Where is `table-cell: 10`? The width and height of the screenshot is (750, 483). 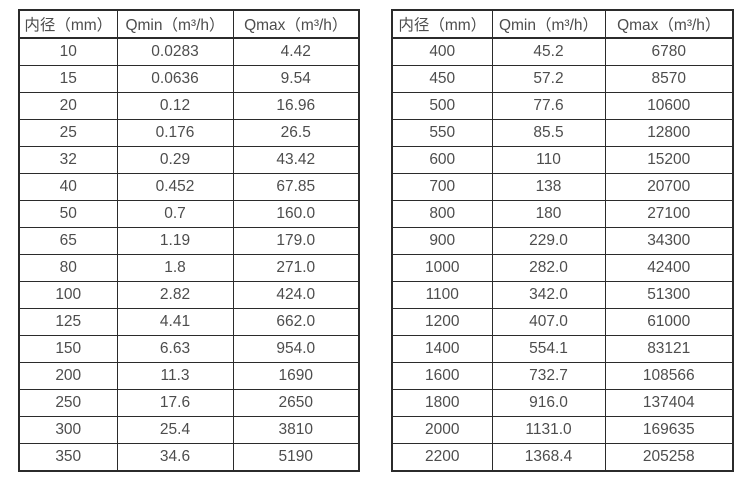
table-cell: 10 is located at coordinates (68, 51).